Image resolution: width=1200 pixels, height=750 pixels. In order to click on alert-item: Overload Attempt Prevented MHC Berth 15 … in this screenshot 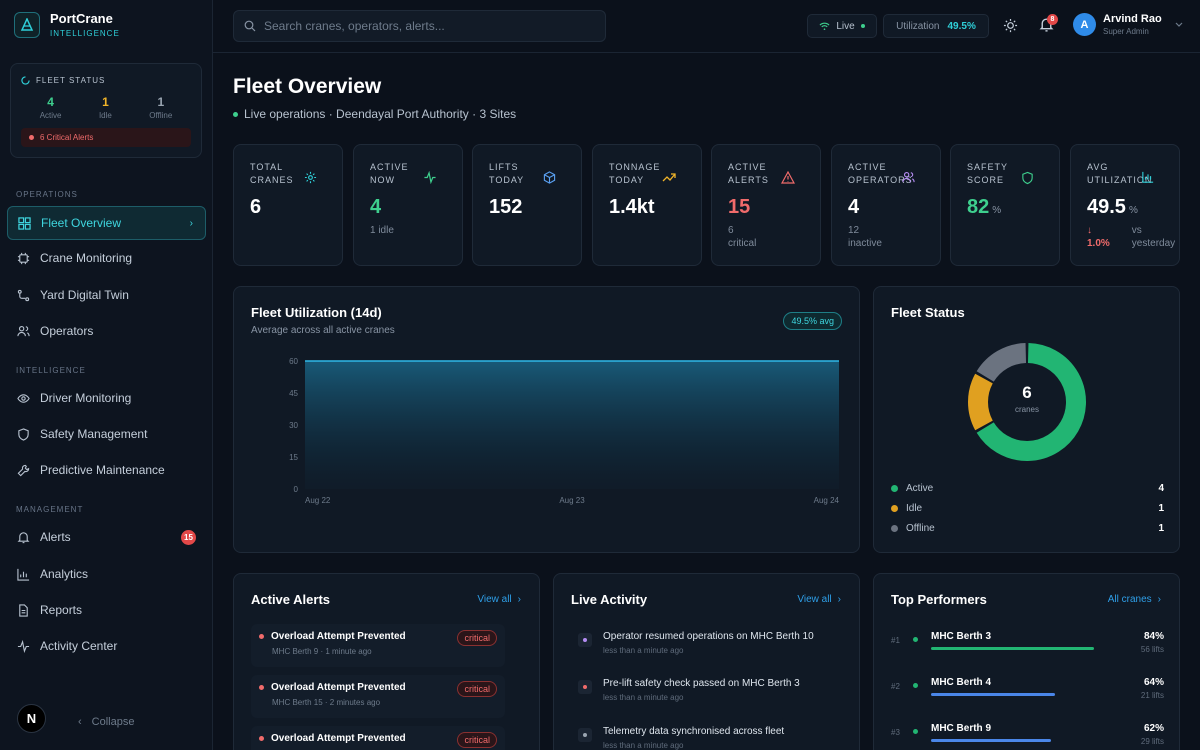, I will do `click(378, 696)`.